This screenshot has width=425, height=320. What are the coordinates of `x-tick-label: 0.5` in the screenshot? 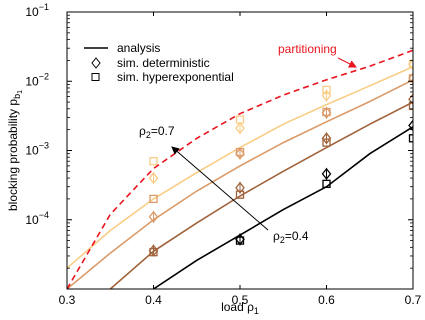 It's located at (240, 300).